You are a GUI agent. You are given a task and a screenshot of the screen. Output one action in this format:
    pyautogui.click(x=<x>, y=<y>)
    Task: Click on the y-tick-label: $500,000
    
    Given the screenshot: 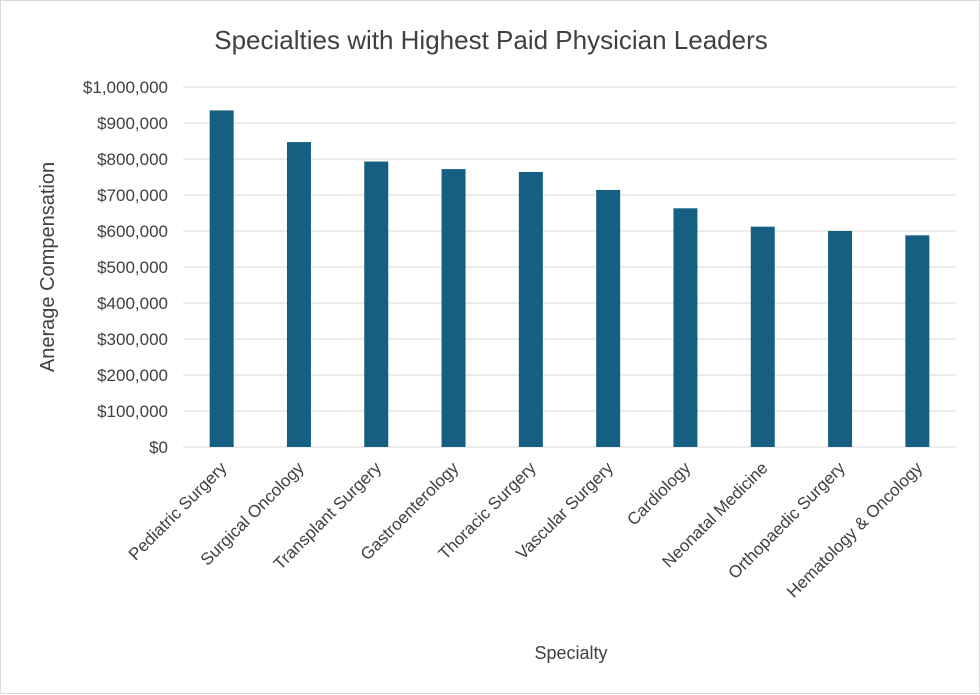 What is the action you would take?
    pyautogui.click(x=132, y=267)
    